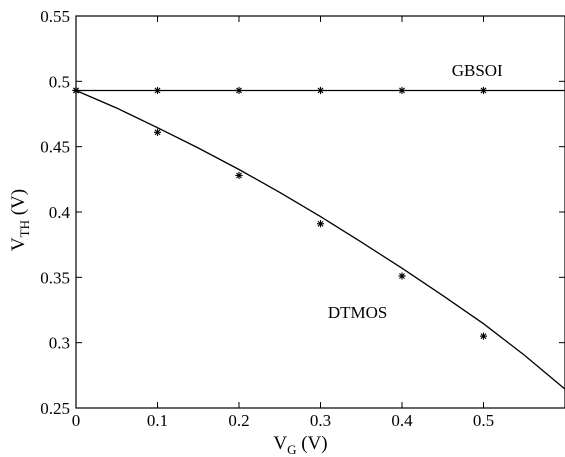  I want to click on x-axis-label-main: V, so click(280, 443).